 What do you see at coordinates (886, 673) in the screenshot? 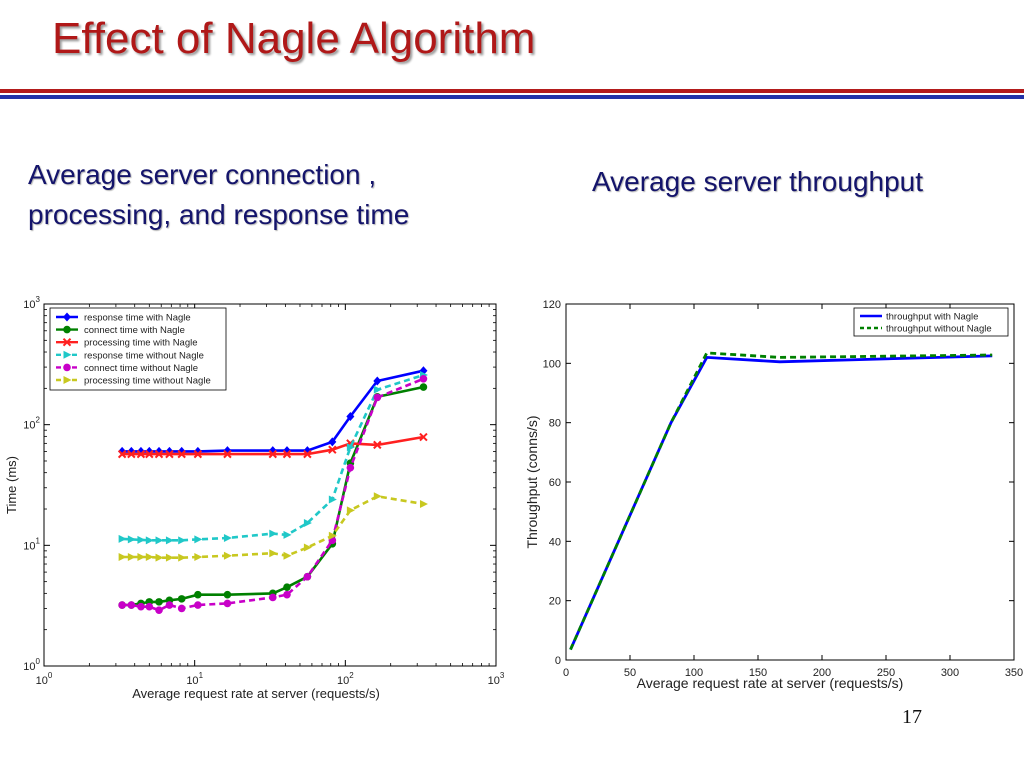
I see `x-tick-label: 250` at bounding box center [886, 673].